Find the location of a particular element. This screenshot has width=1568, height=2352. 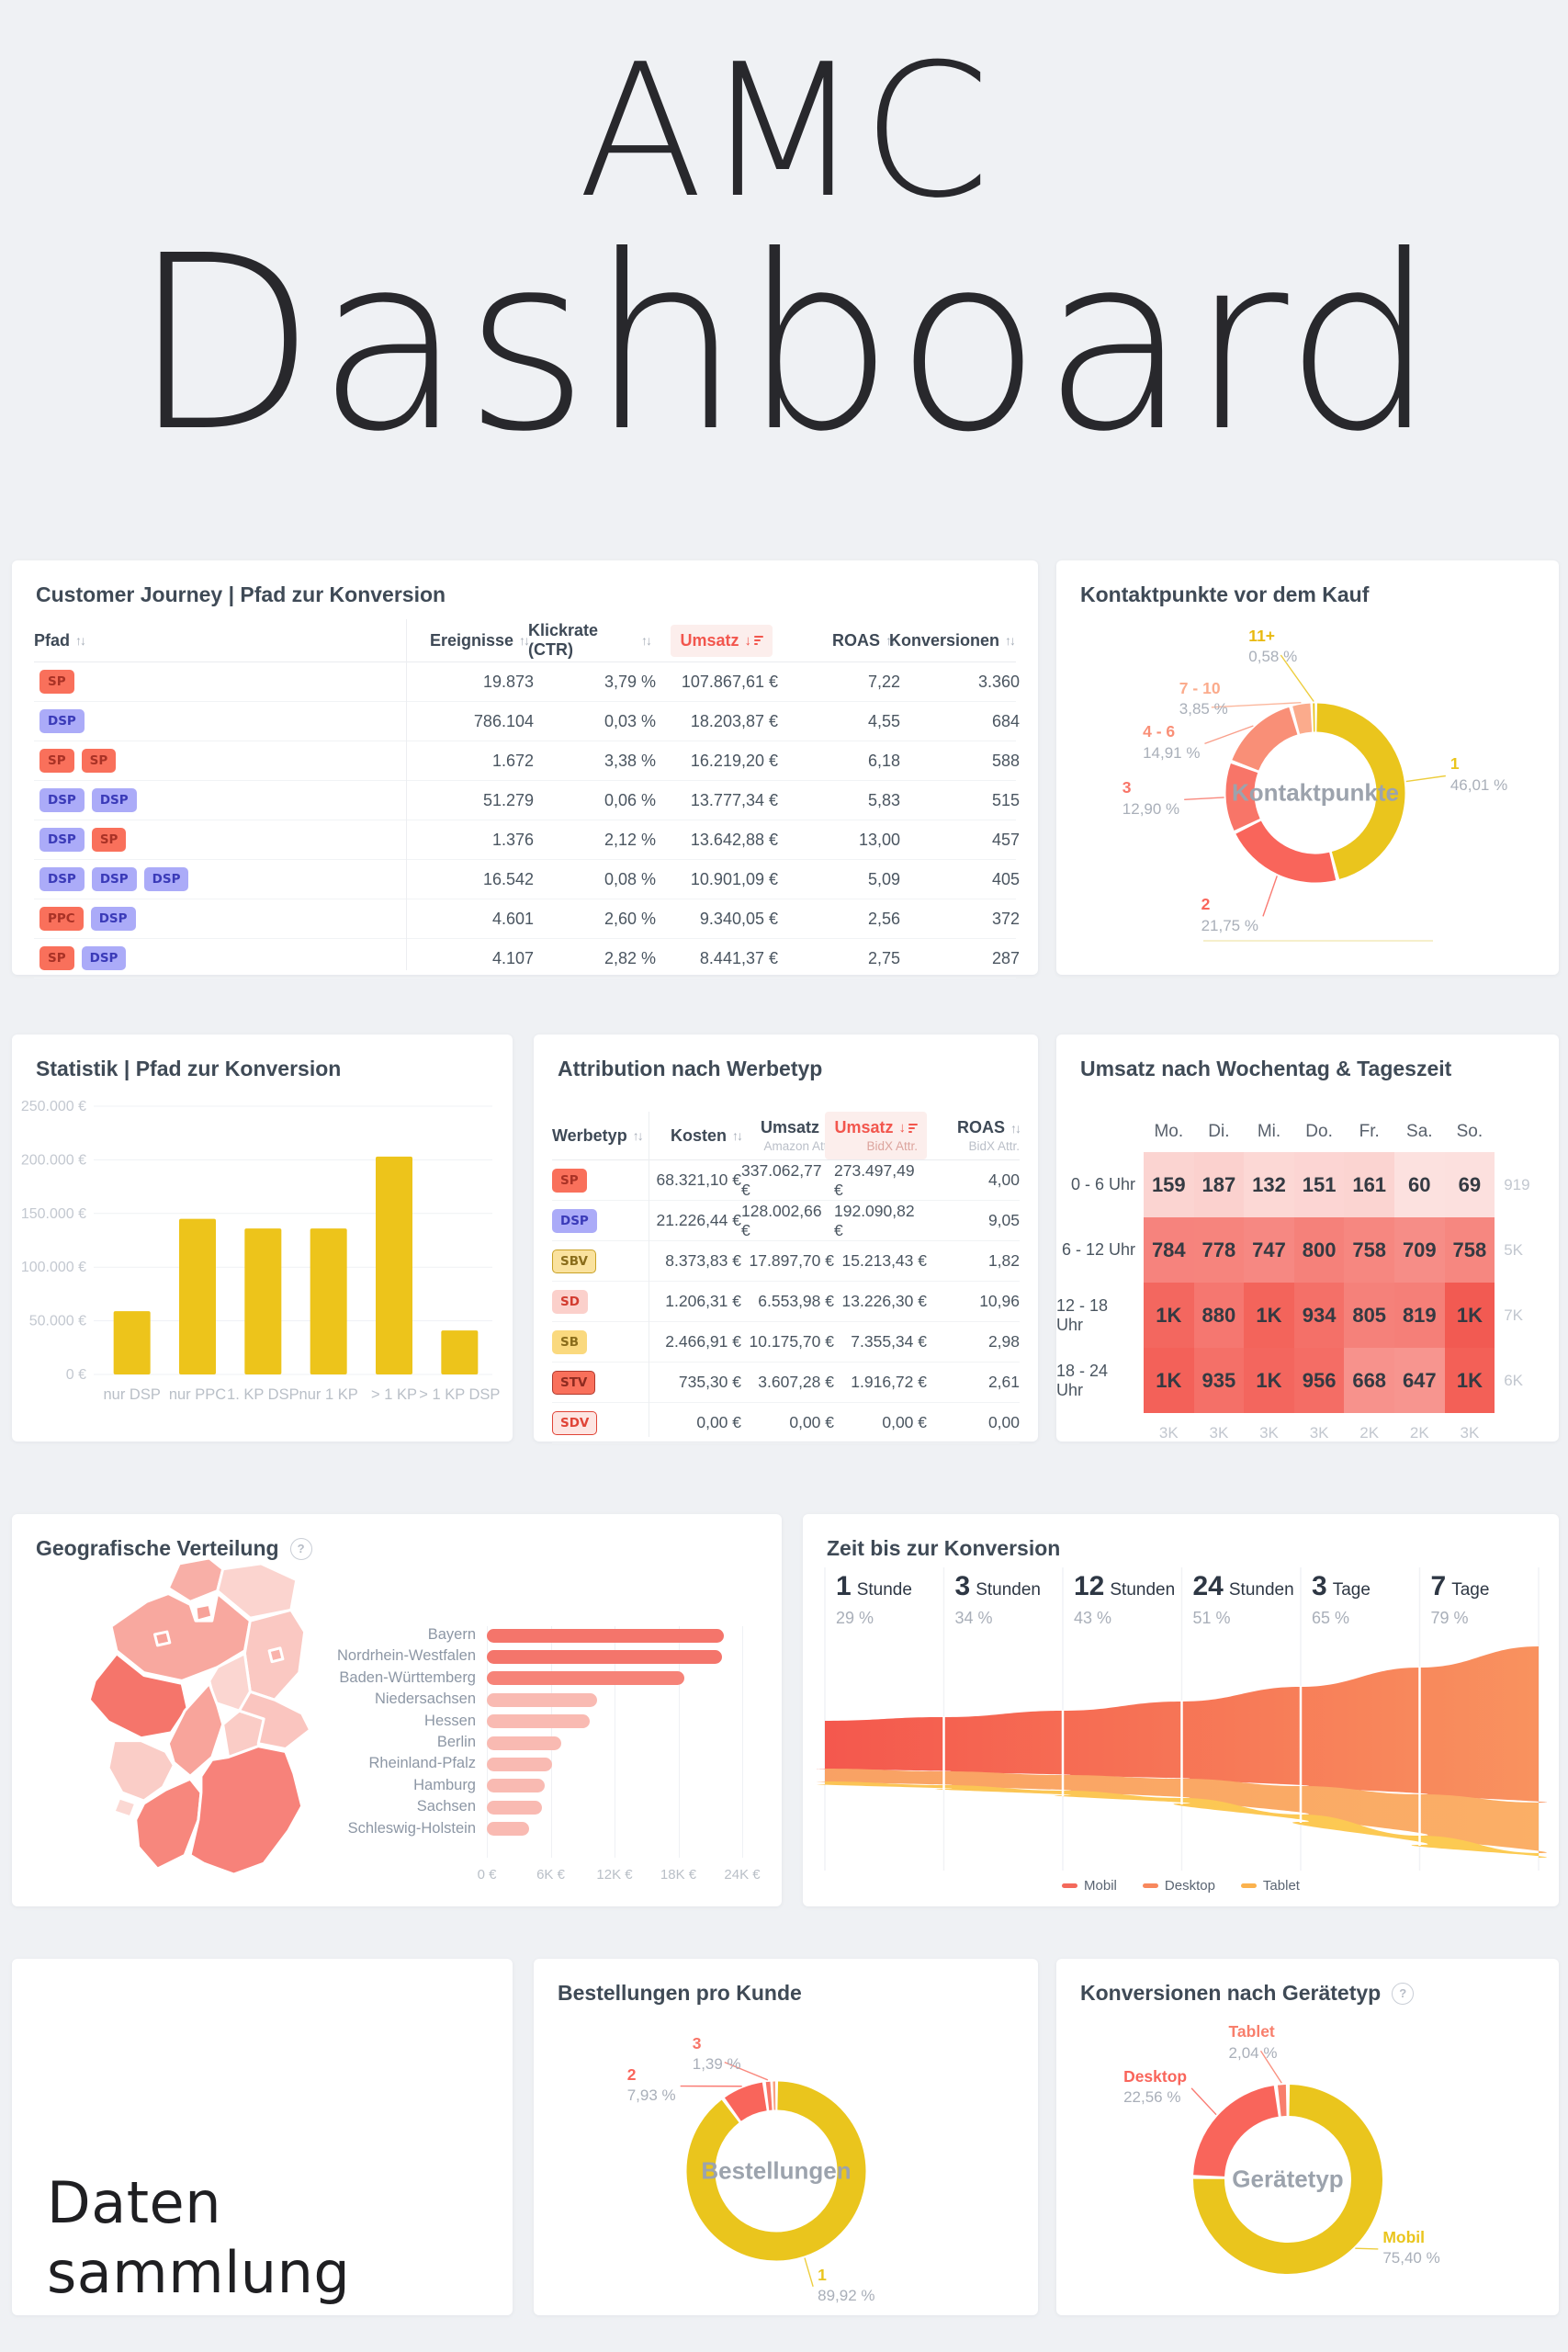

donut-slice-4 - 6 is located at coordinates (1265, 739).